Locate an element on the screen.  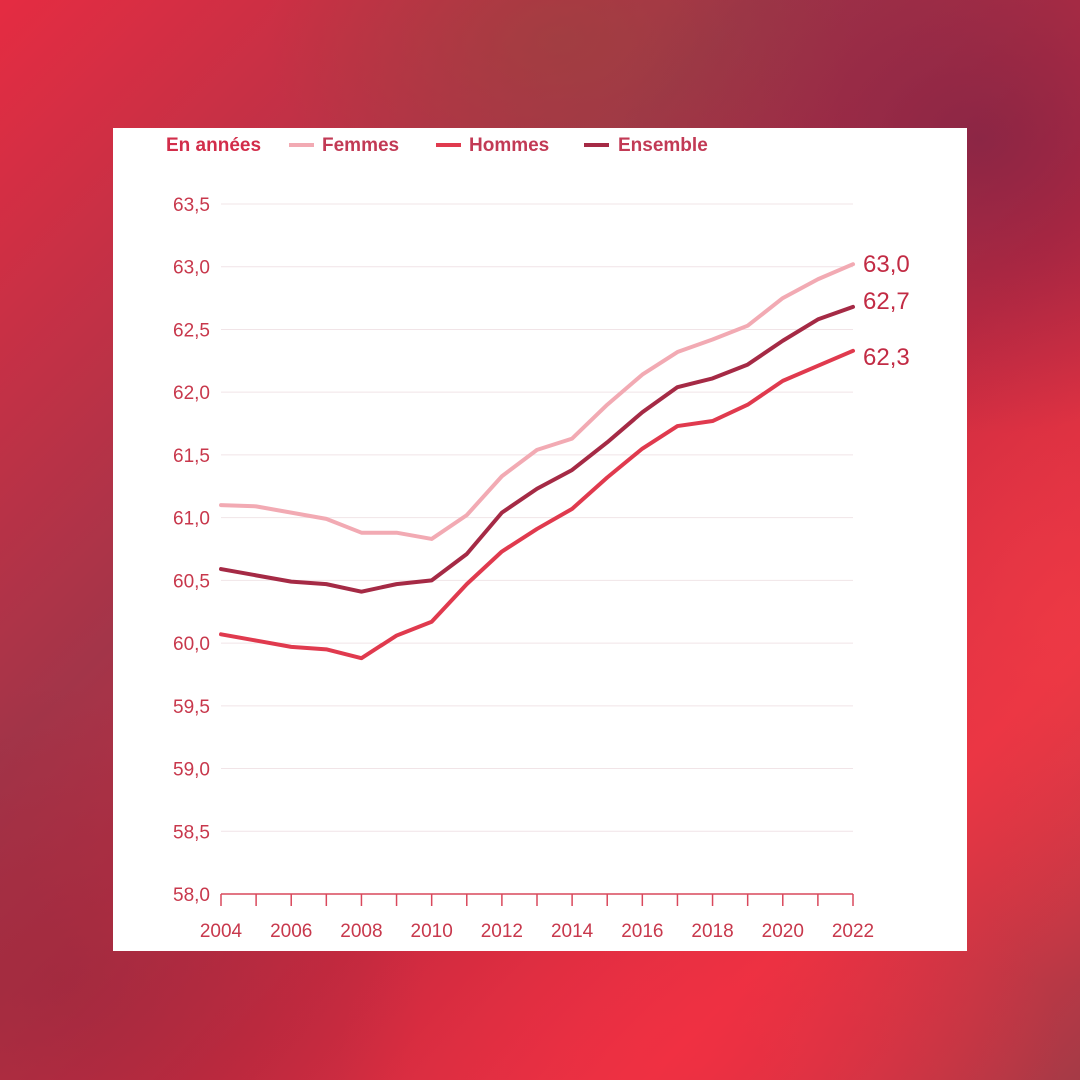
end-labels: 63,0 62,3 62,7 is located at coordinates (886, 311).